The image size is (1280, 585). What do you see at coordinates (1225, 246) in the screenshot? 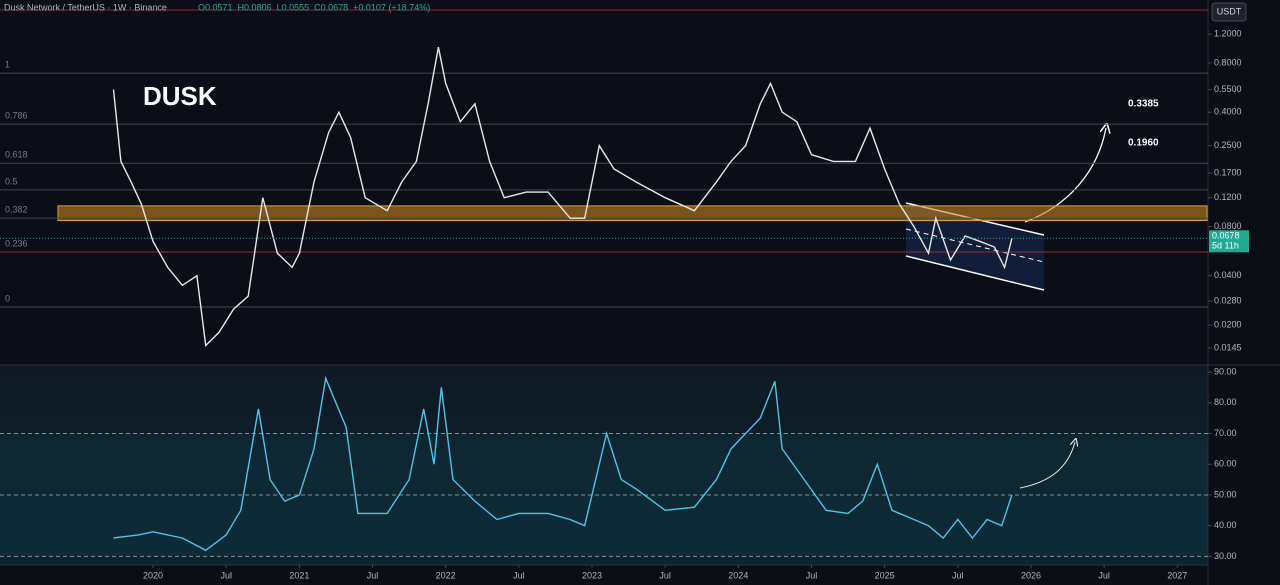
I see `countdown-label: 5d 11h` at bounding box center [1225, 246].